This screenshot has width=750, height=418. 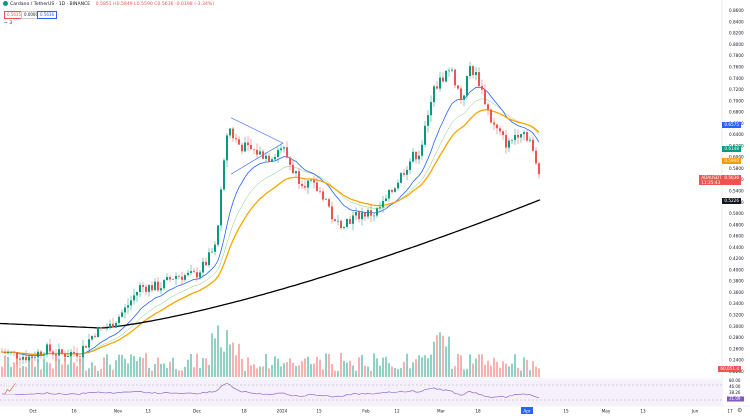 What do you see at coordinates (118, 411) in the screenshot?
I see `time-tick-label: Nov` at bounding box center [118, 411].